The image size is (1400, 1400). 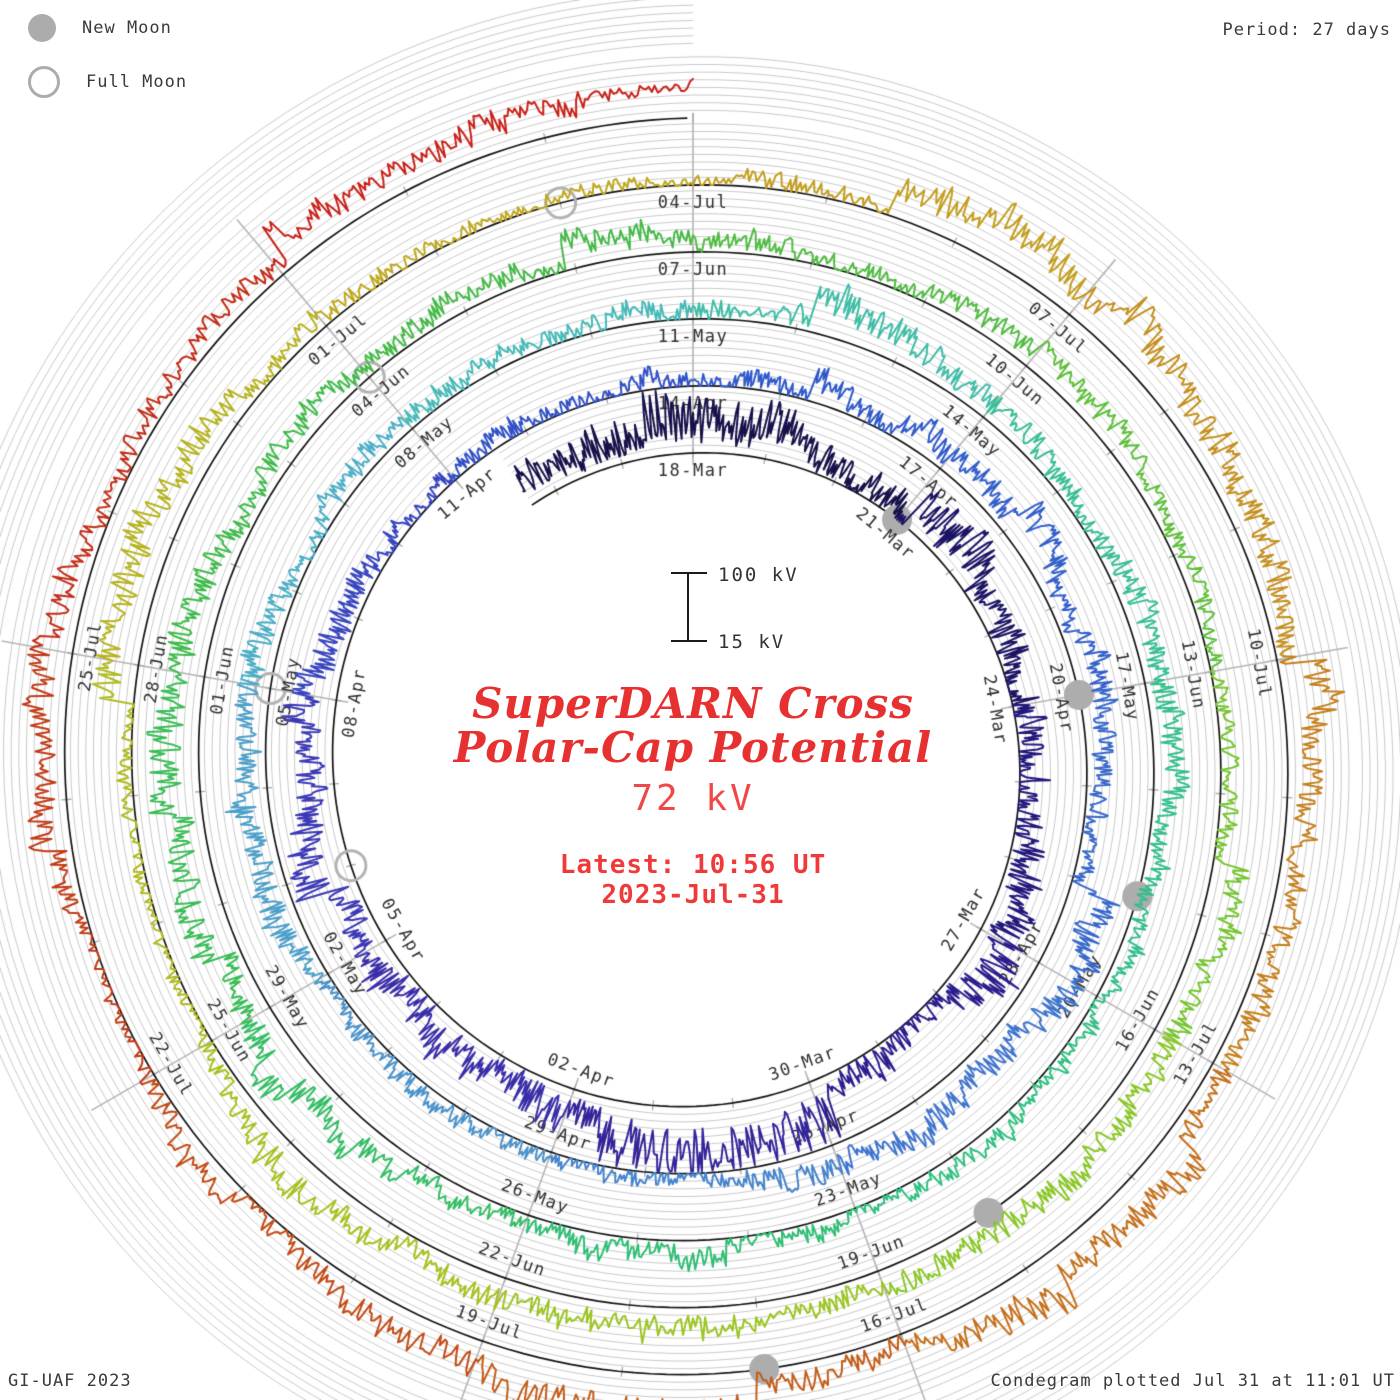 What do you see at coordinates (137, 82) in the screenshot?
I see `full-moon-label: Full Moon` at bounding box center [137, 82].